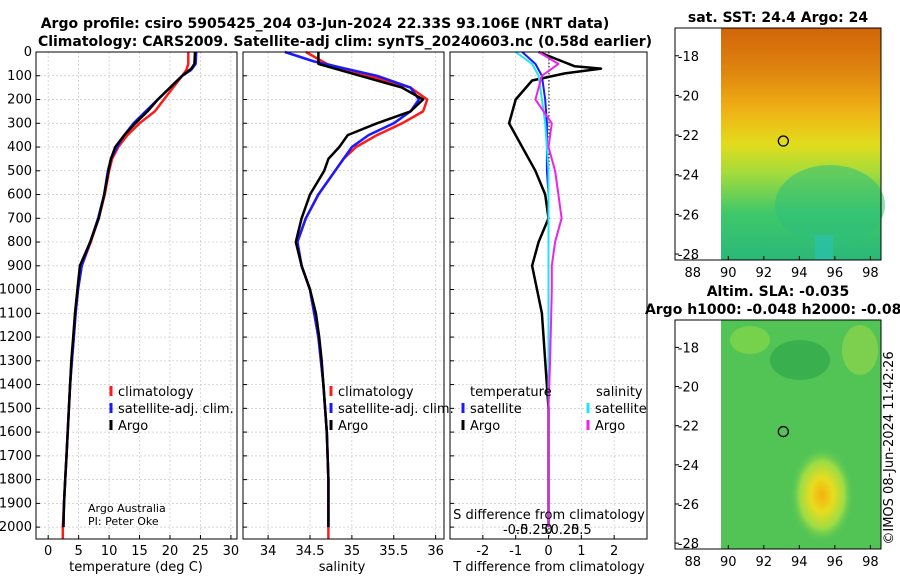 Image resolution: width=900 pixels, height=580 pixels. I want to click on sst-map-title: sat. SST: 24.4 Argo: 24, so click(778, 18).